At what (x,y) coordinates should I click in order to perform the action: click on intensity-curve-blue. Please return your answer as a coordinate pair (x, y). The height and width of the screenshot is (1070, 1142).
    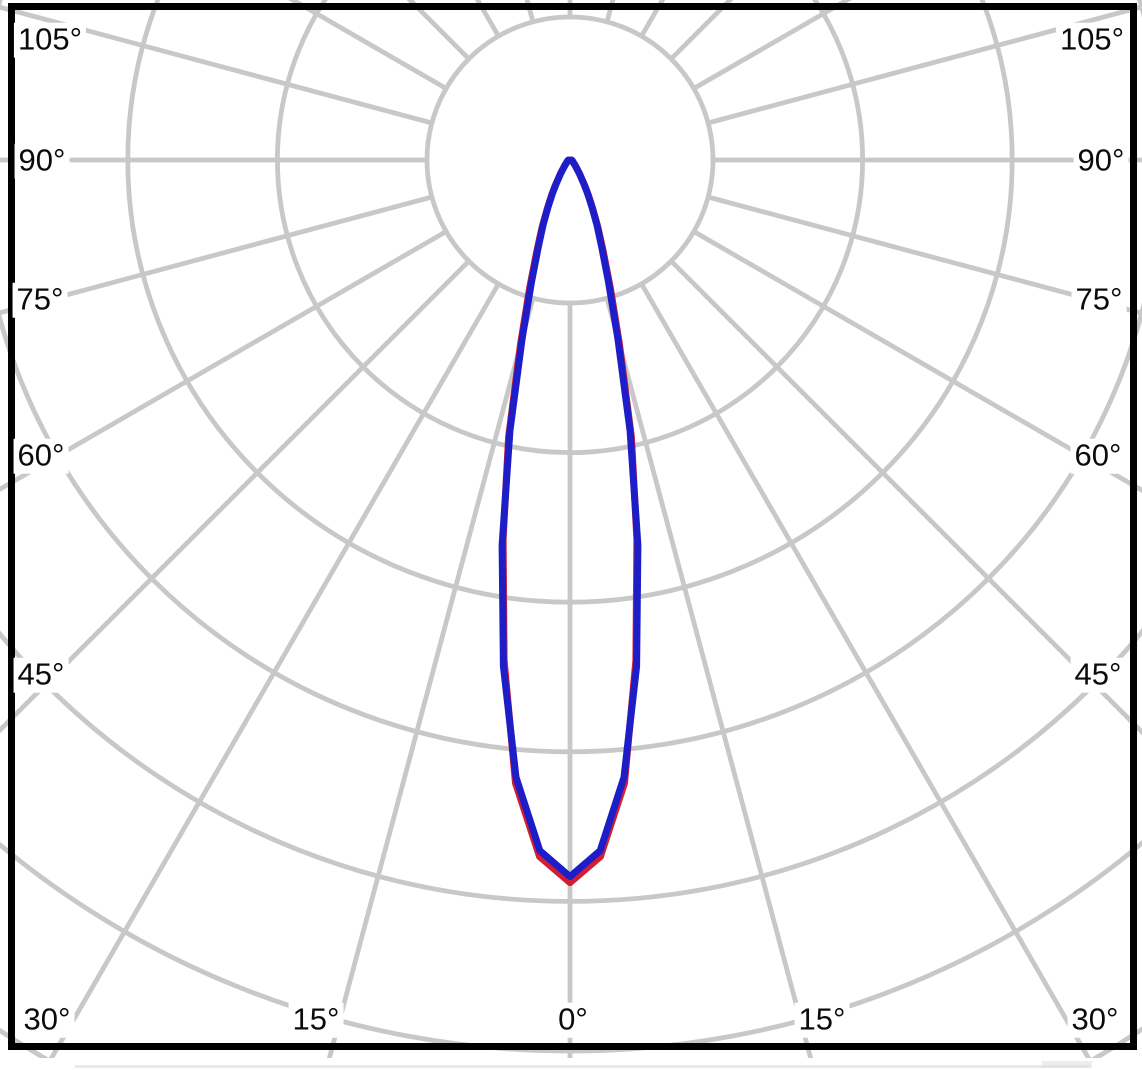
    Looking at the image, I should click on (570, 518).